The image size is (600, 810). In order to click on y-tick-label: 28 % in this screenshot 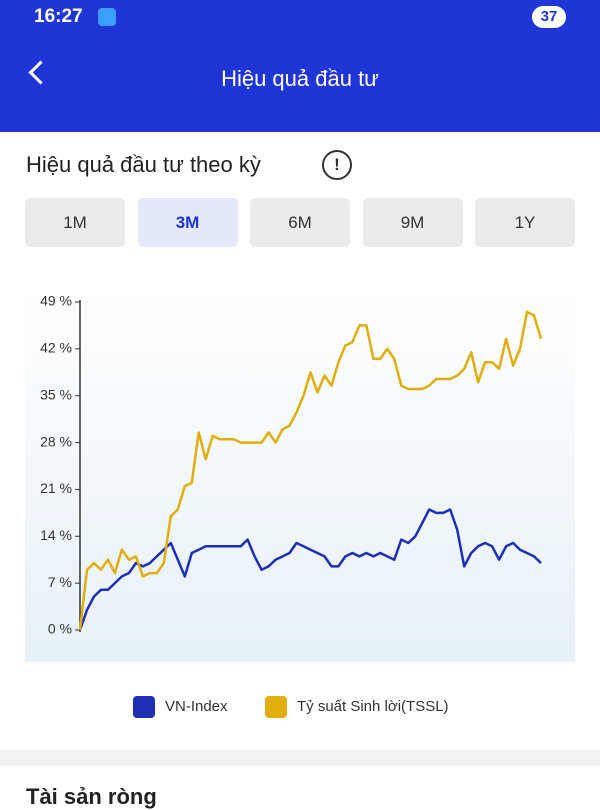, I will do `click(56, 441)`.